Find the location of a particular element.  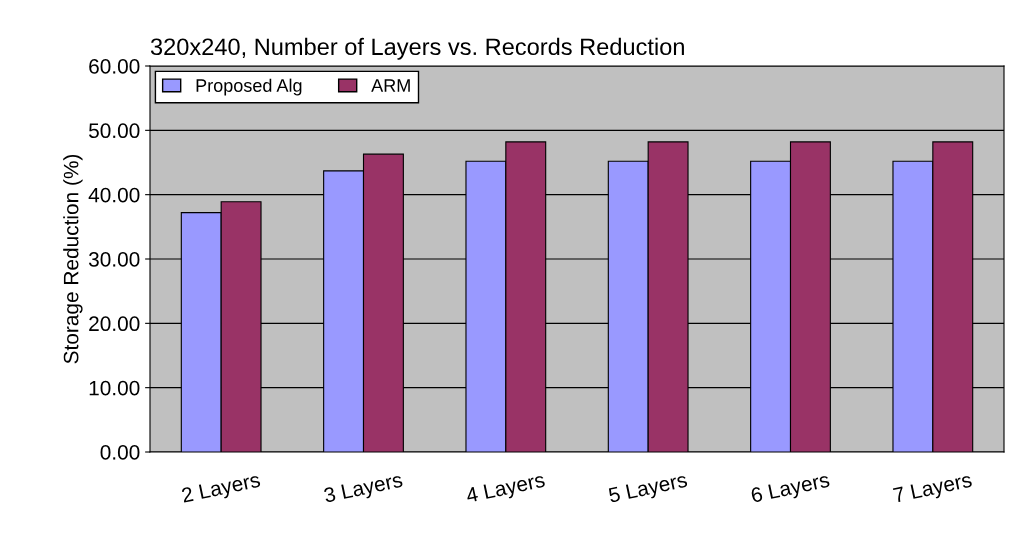

y-tick-label: 0.00 is located at coordinates (120, 452).